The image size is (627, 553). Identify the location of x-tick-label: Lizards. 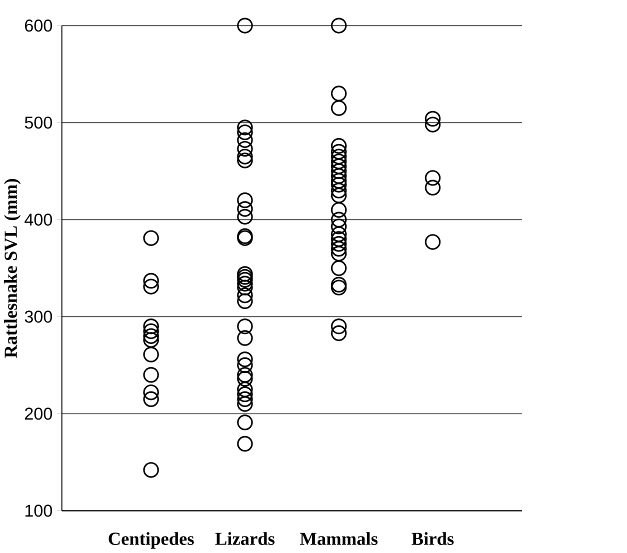
(245, 539).